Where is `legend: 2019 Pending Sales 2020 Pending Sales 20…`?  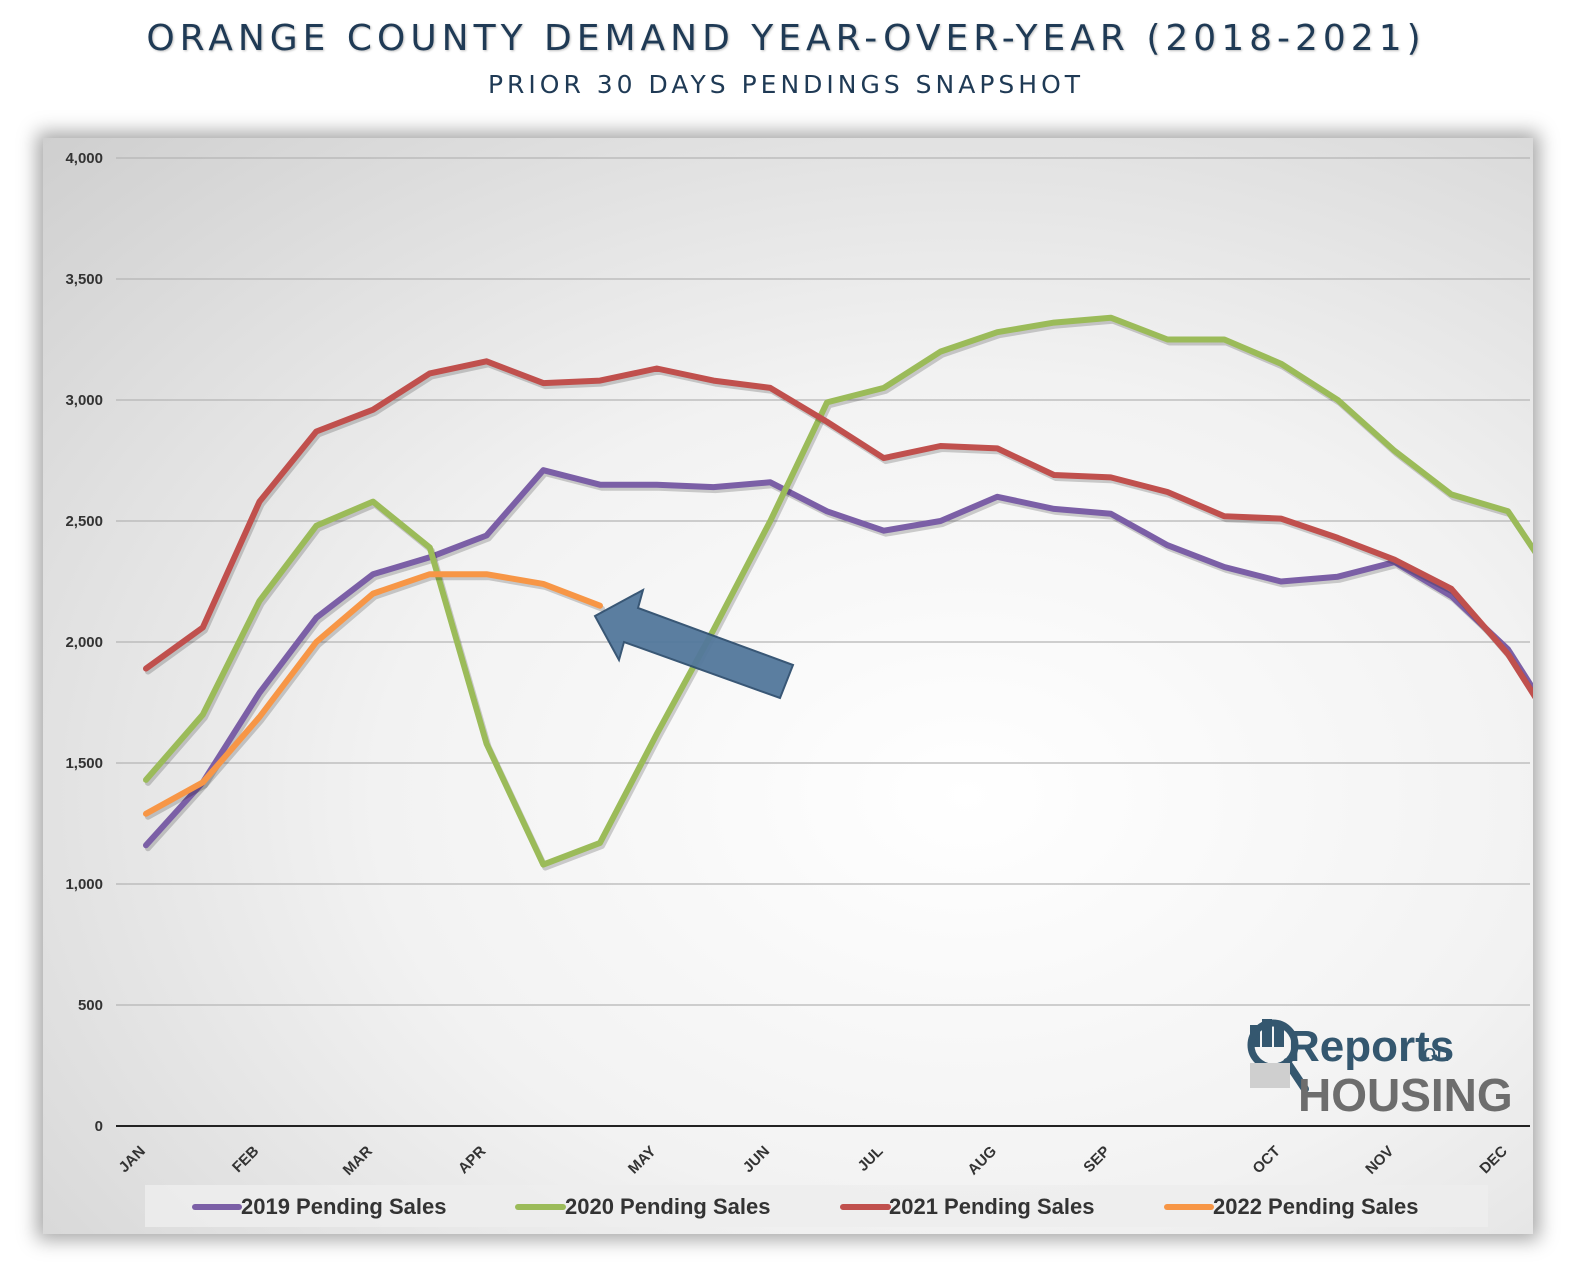 legend: 2019 Pending Sales 2020 Pending Sales 20… is located at coordinates (816, 1206).